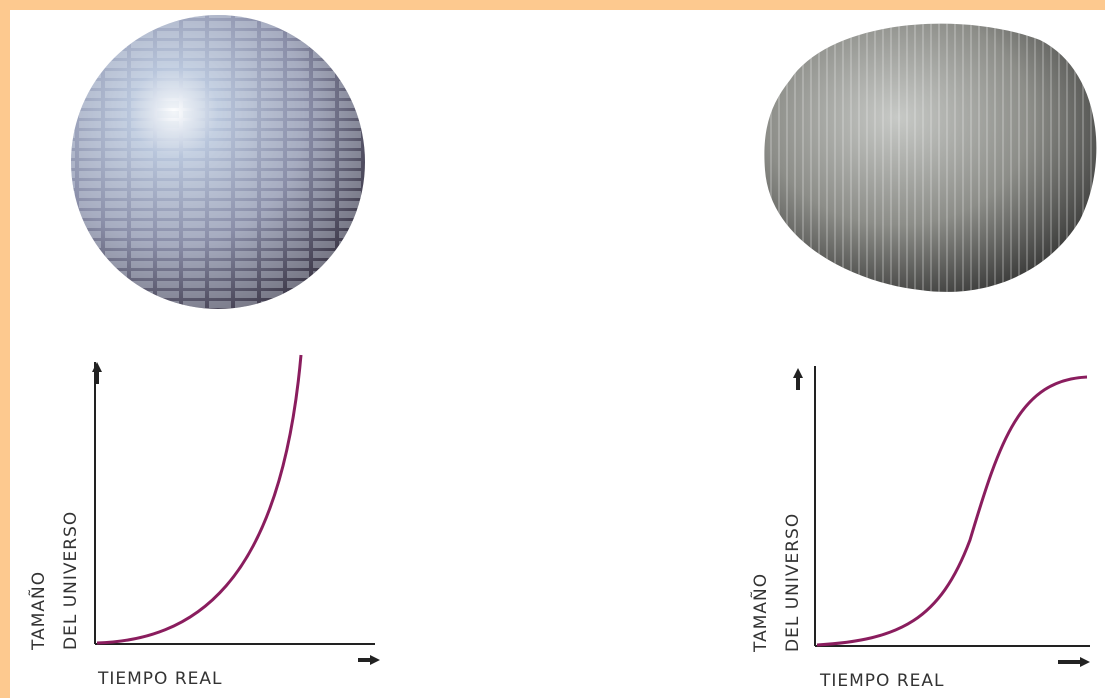  I want to click on graph-right: TAMAÑO DEL UNIVERSO TIEMPO REAL, so click(919, 528).